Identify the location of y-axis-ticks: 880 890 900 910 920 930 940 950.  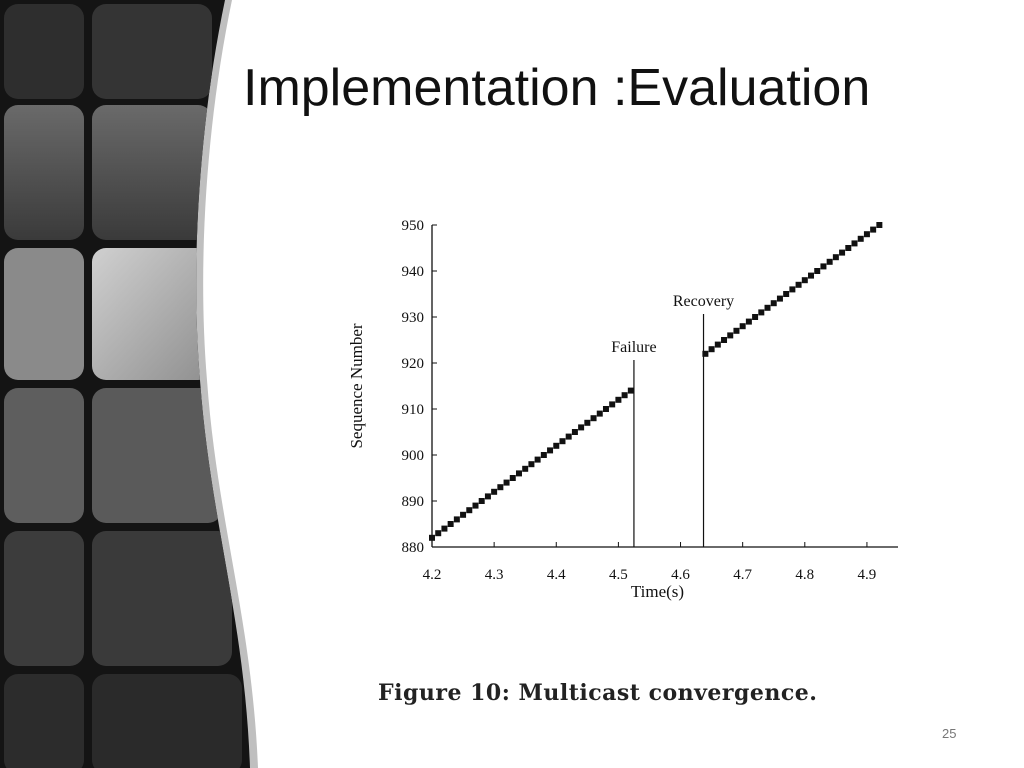
(419, 387).